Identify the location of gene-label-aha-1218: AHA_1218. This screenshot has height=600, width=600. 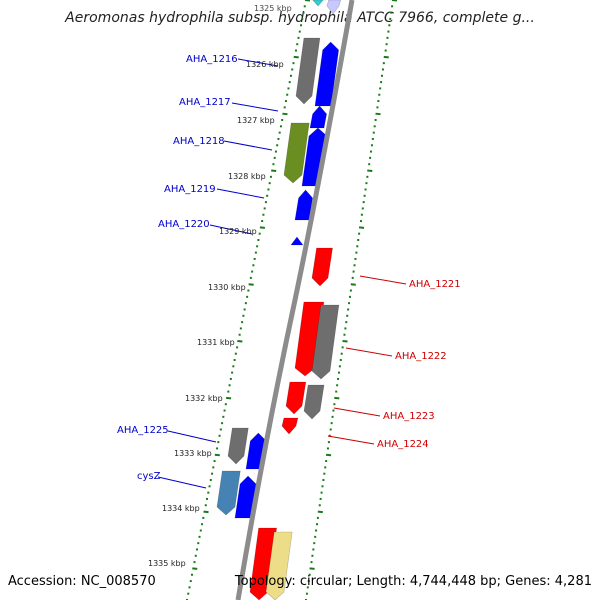
(199, 141).